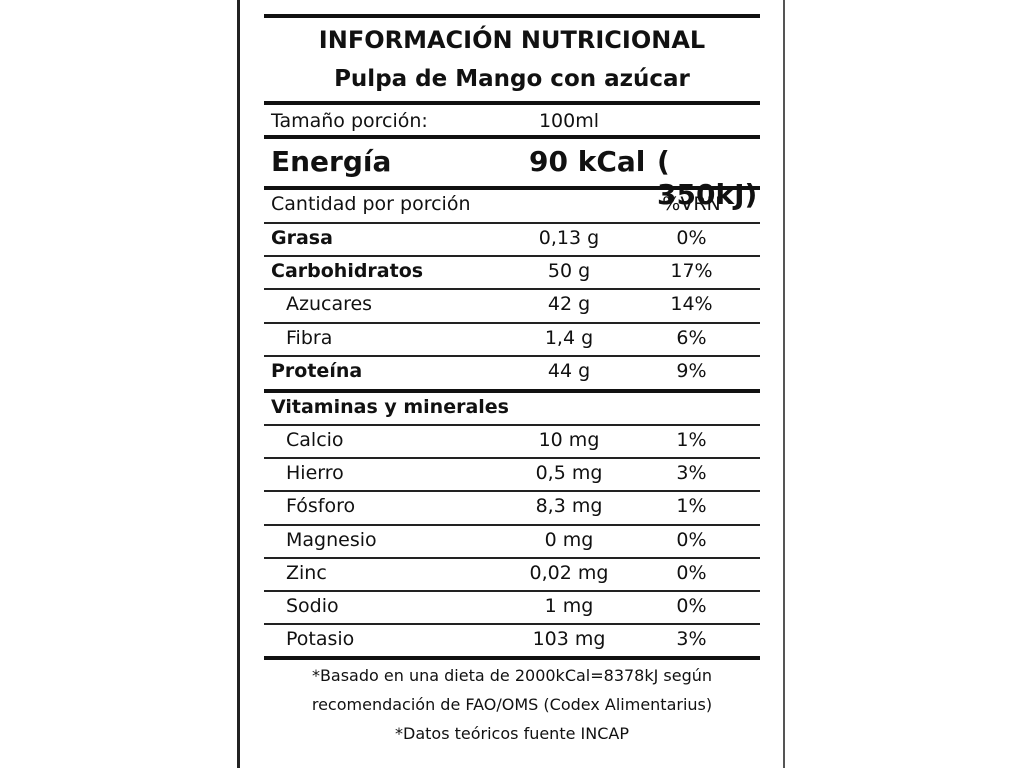  Describe the element at coordinates (569, 506) in the screenshot. I see `nutrient-amount: 8,3 mg` at that location.